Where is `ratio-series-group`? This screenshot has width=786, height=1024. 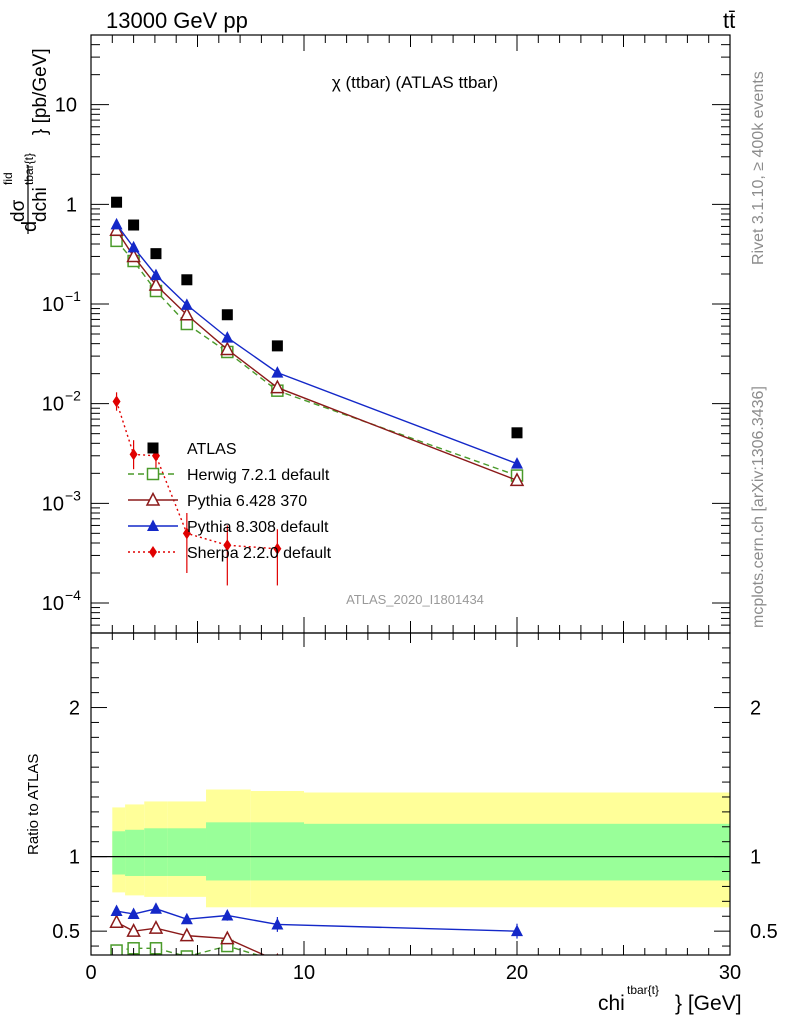 ratio-series-group is located at coordinates (316, 928).